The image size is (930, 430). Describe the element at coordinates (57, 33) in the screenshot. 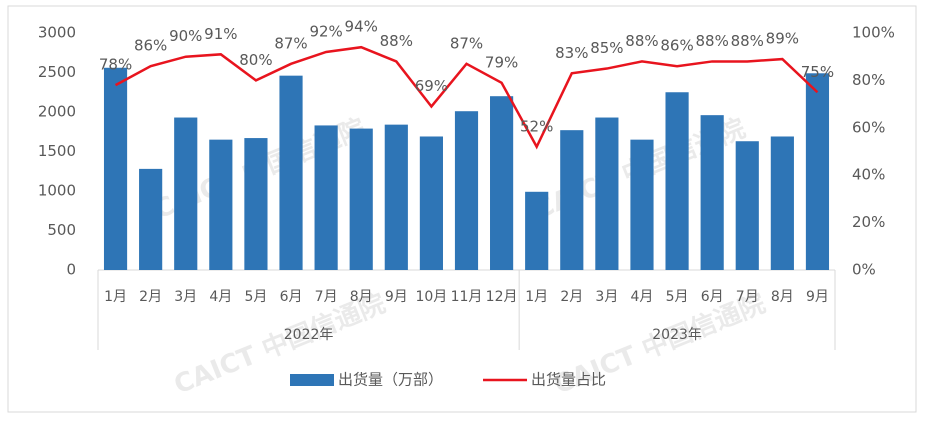

I see `y-tick-label: 3000` at that location.